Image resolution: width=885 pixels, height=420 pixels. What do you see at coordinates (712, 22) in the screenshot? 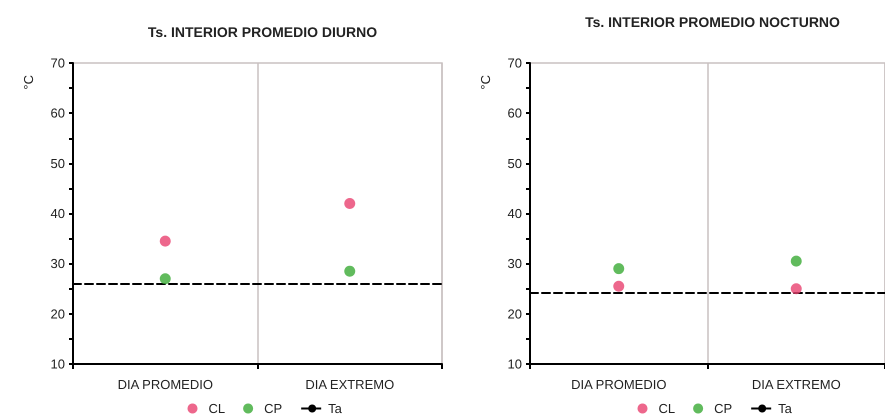
I see `chart-title: Ts. INTERIOR PROMEDIO NOCTURNO` at bounding box center [712, 22].